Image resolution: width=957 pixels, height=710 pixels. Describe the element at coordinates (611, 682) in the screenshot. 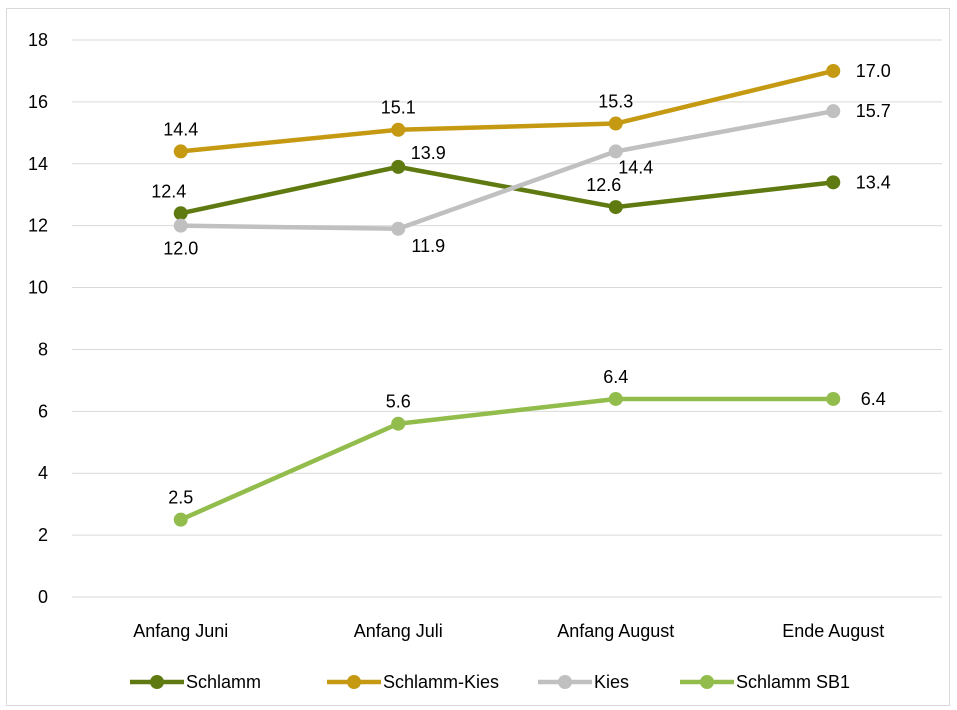

I see `legend-label: Kies` at that location.